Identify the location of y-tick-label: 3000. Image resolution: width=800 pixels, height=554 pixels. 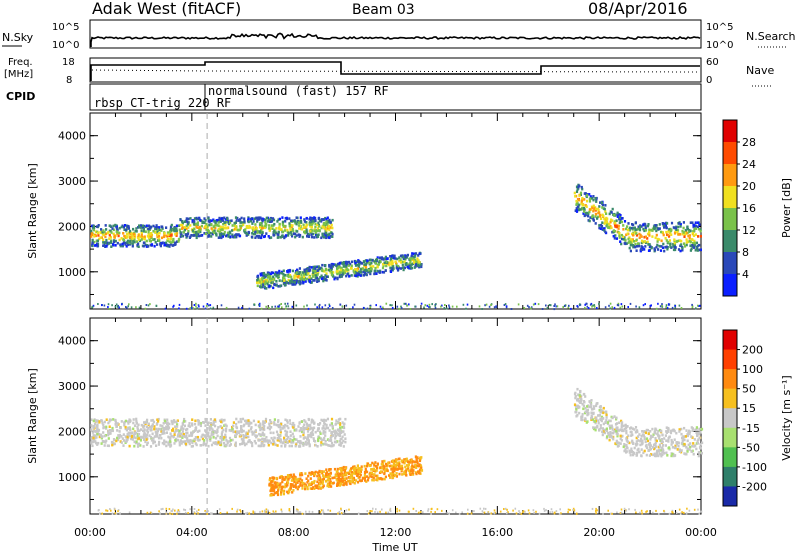
(72, 386).